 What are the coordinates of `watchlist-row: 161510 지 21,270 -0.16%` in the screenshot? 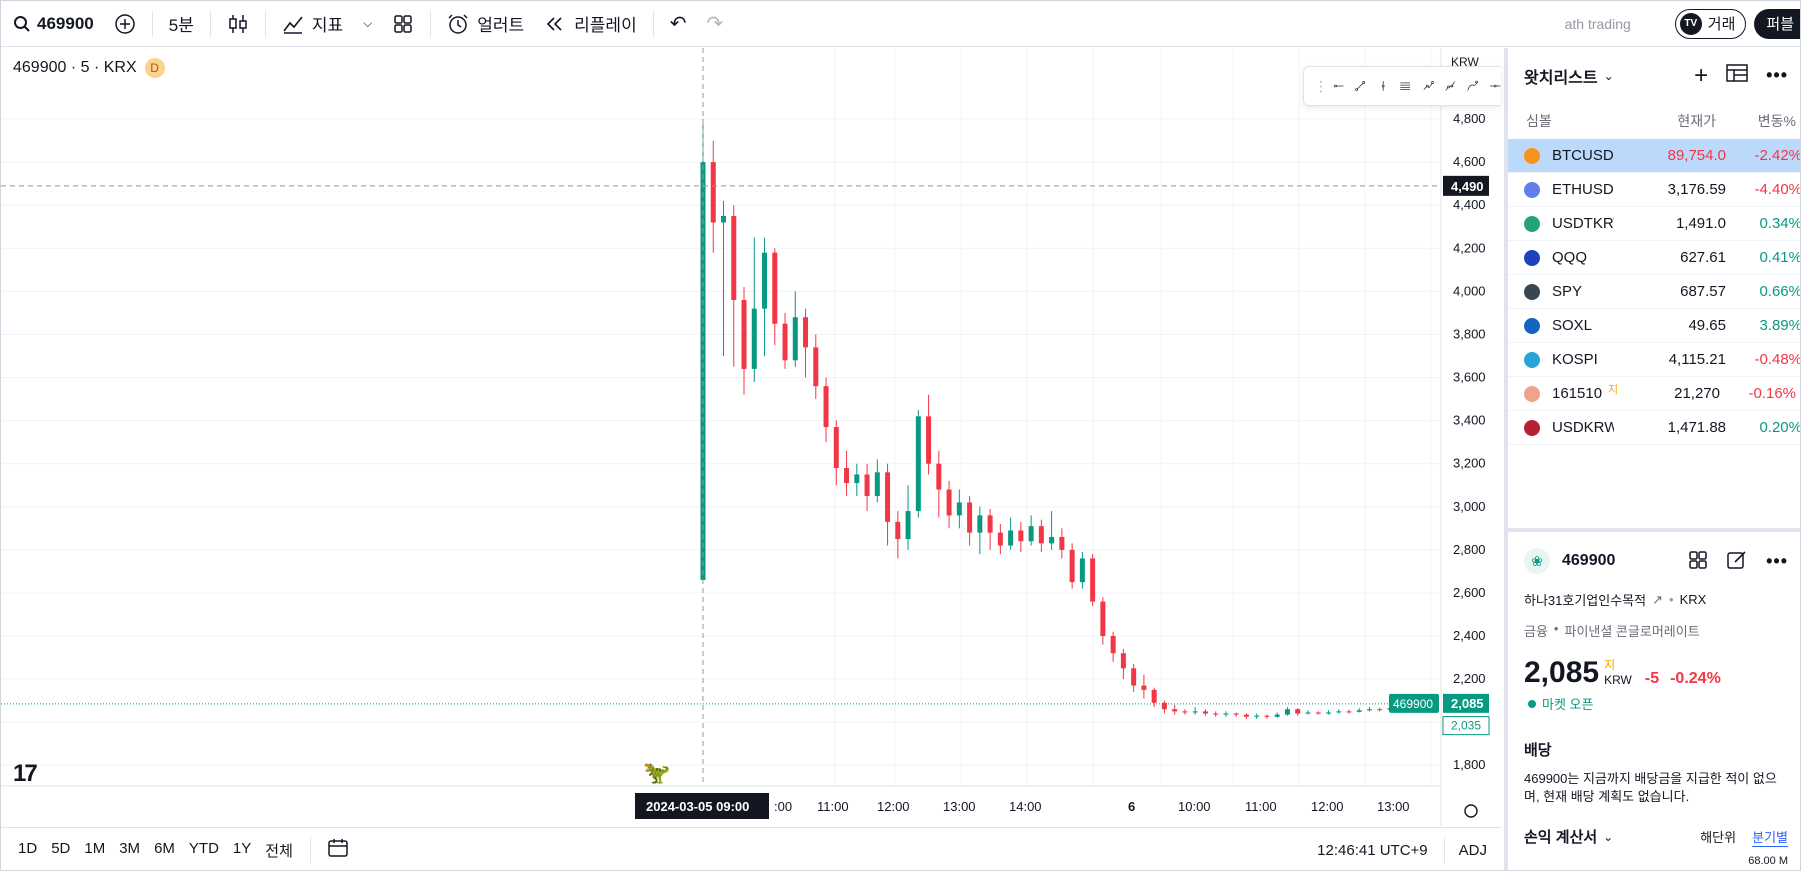 It's located at (1654, 394).